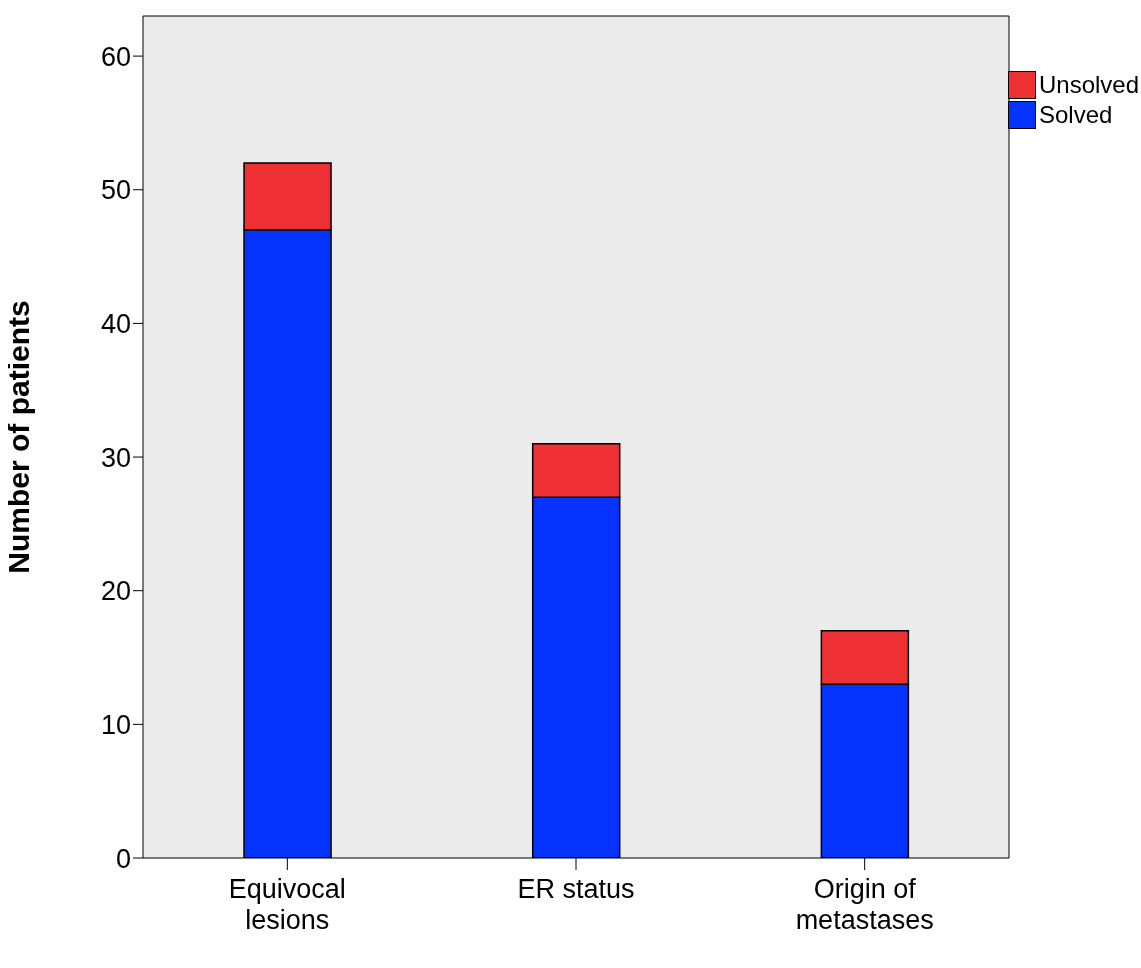 This screenshot has width=1141, height=968. Describe the element at coordinates (123, 858) in the screenshot. I see `y-tick-label: 0` at that location.